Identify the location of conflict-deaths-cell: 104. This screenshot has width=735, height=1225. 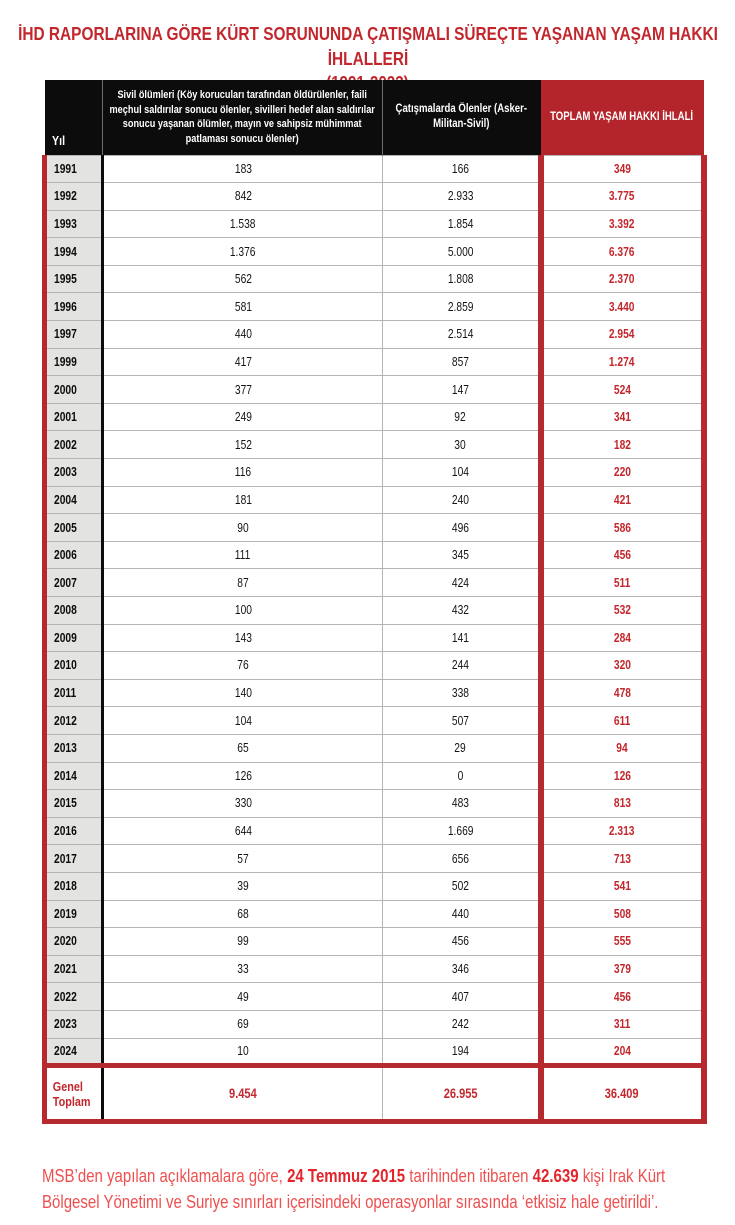
(461, 472).